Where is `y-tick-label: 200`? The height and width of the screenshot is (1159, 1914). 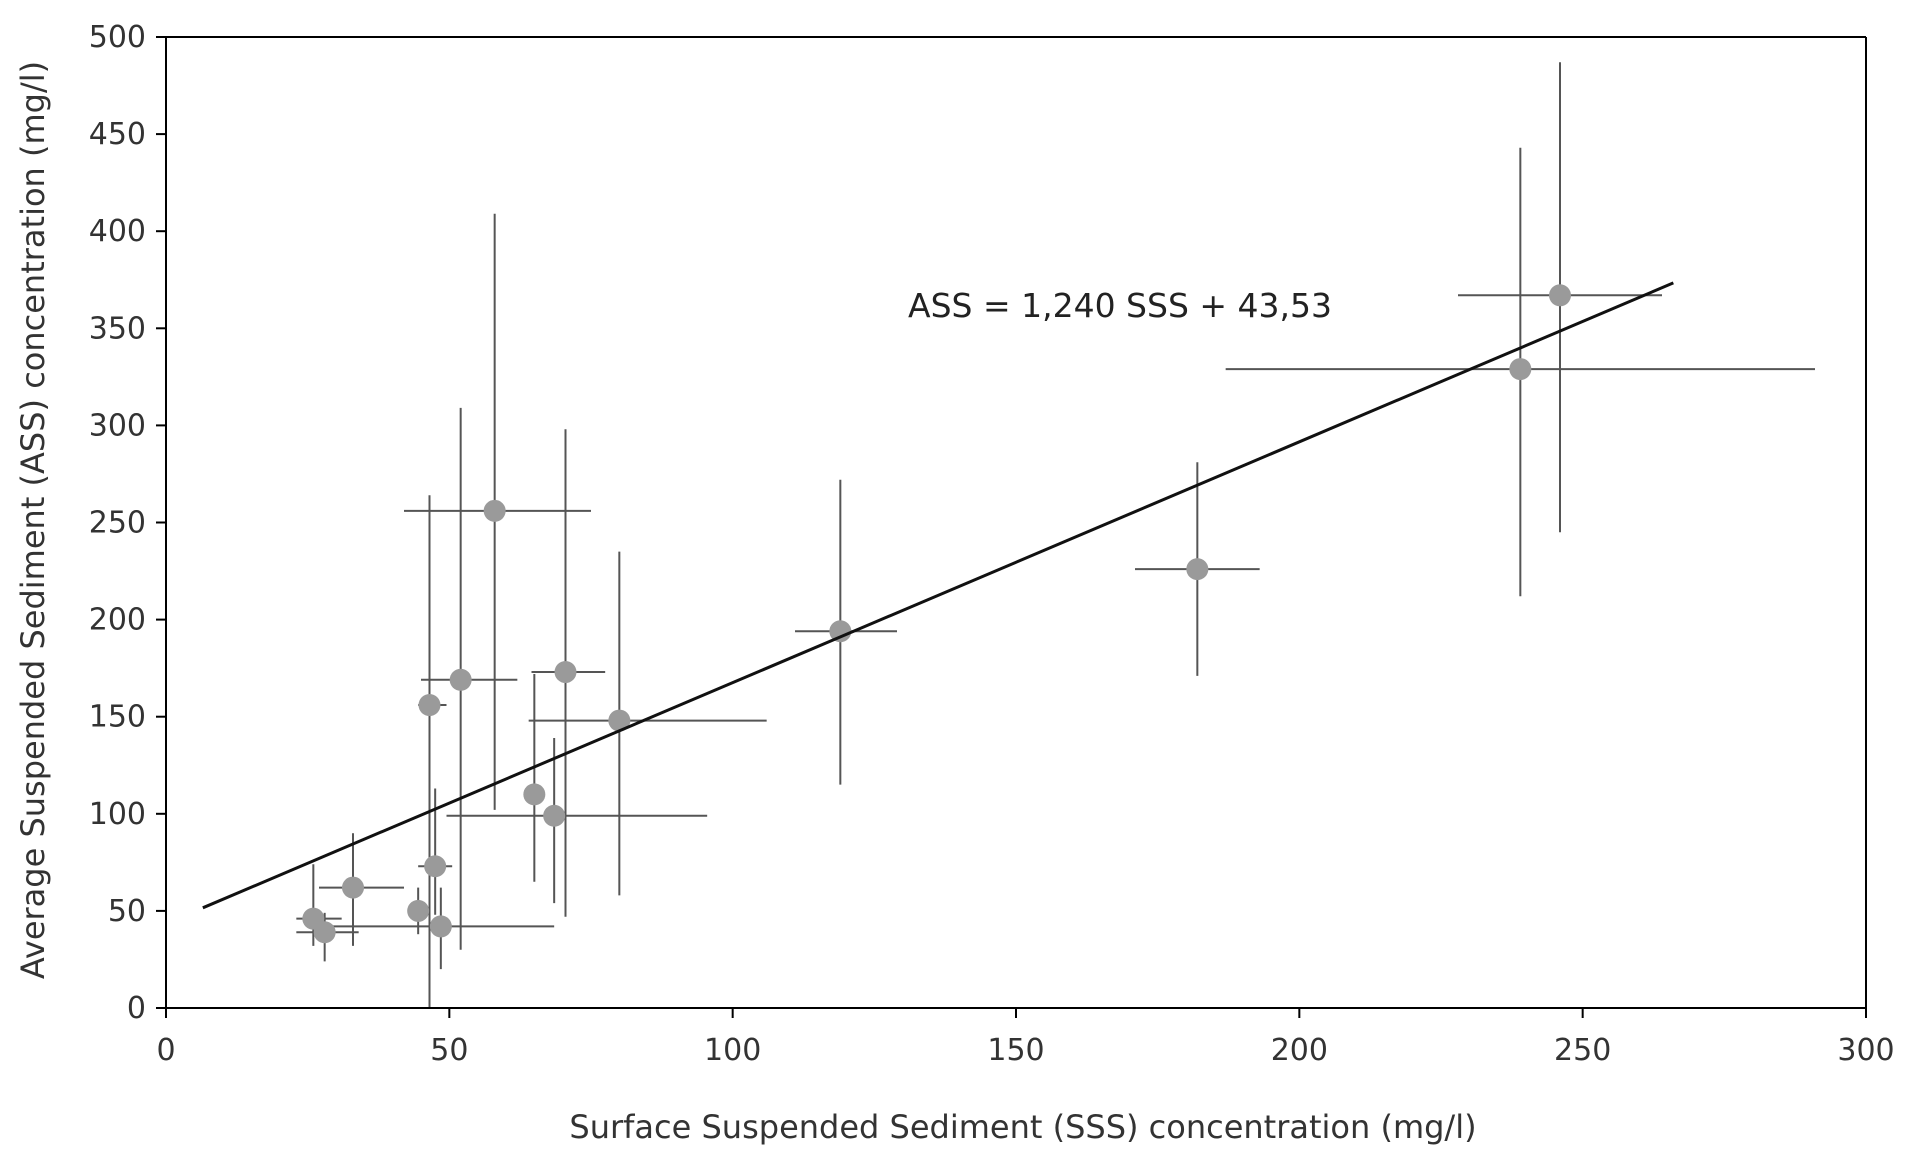
y-tick-label: 200 is located at coordinates (117, 620).